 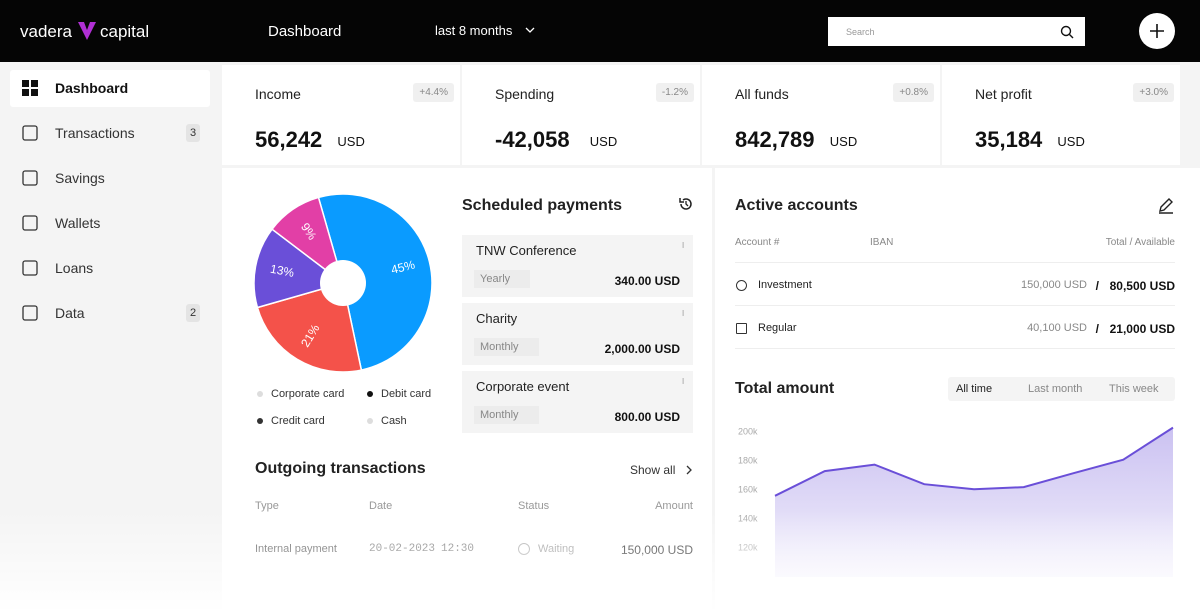 What do you see at coordinates (1134, 389) in the screenshot?
I see `time-tab: This week` at bounding box center [1134, 389].